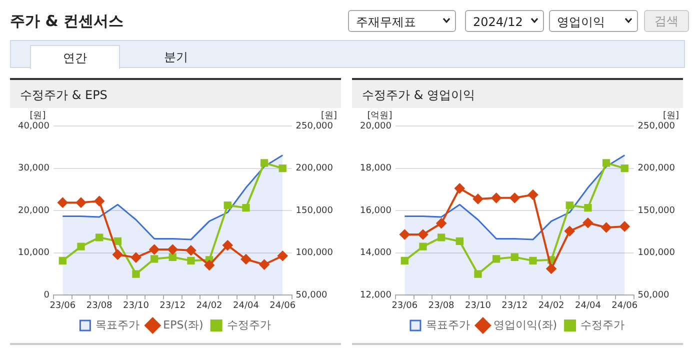  I want to click on legend-label: 영업이익(좌), so click(525, 325).